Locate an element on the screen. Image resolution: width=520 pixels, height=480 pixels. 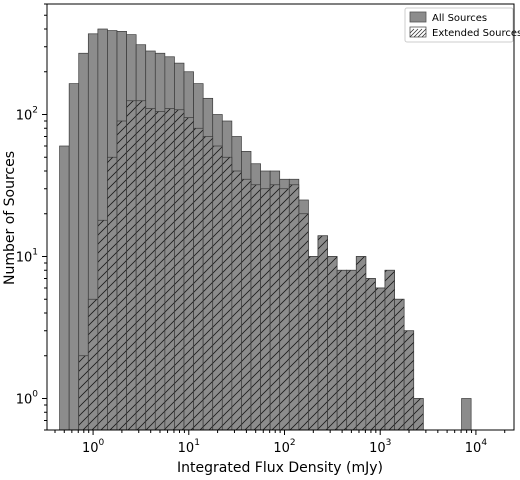
legend-hatch-extended-sources is located at coordinates (418, 33).